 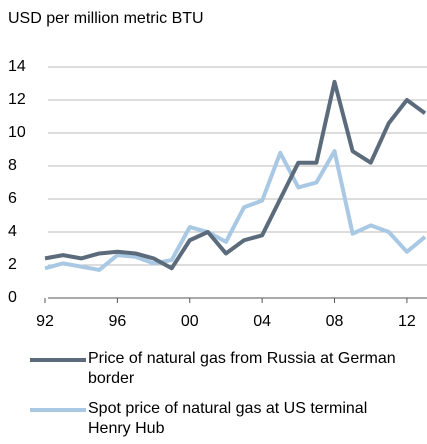 What do you see at coordinates (12, 264) in the screenshot?
I see `y-tick-label: 2` at bounding box center [12, 264].